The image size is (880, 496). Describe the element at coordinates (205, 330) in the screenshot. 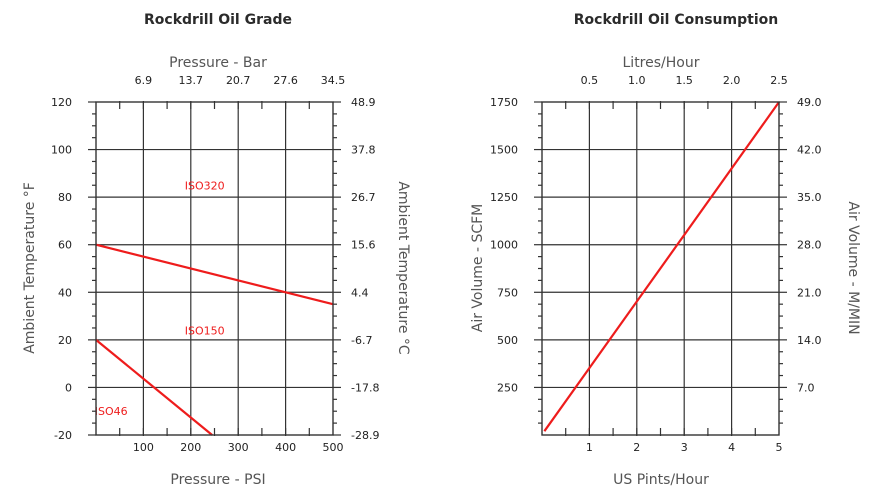

I see `region-label: ISO150` at that location.